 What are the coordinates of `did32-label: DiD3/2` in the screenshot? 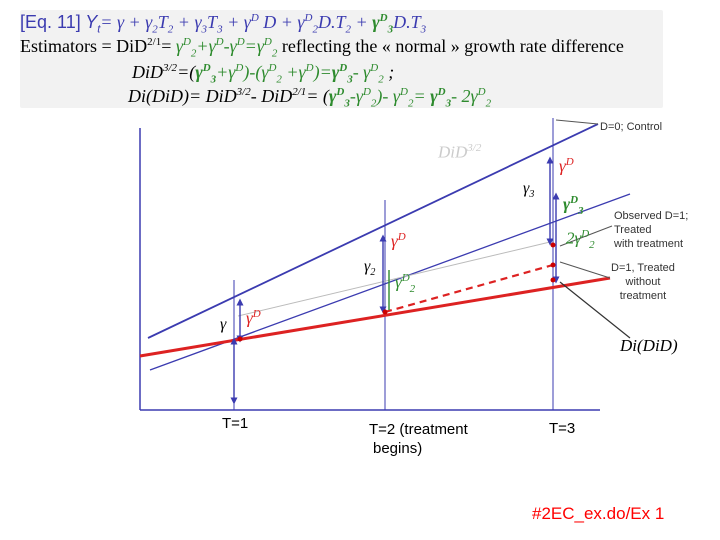 It's located at (459, 152).